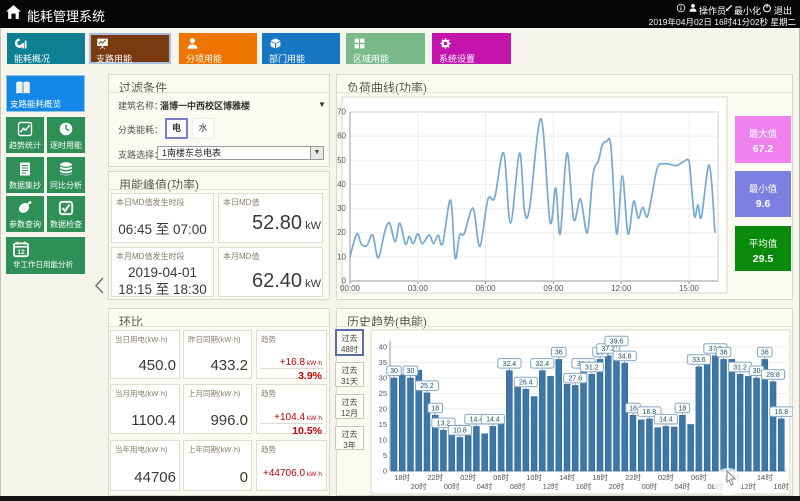  I want to click on svg-text: 10.8, so click(460, 431).